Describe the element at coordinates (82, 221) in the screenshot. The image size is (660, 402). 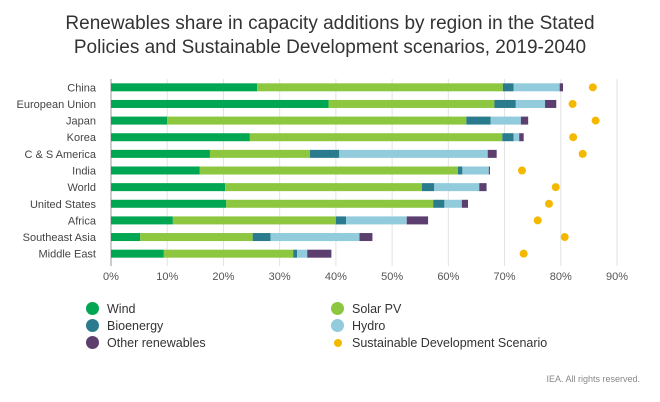
I see `category-label: Africa` at that location.